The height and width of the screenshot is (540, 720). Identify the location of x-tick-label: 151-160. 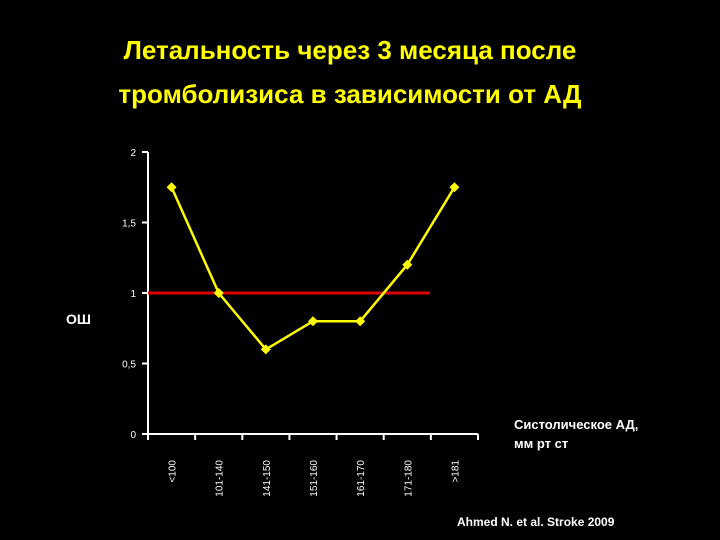
(314, 478).